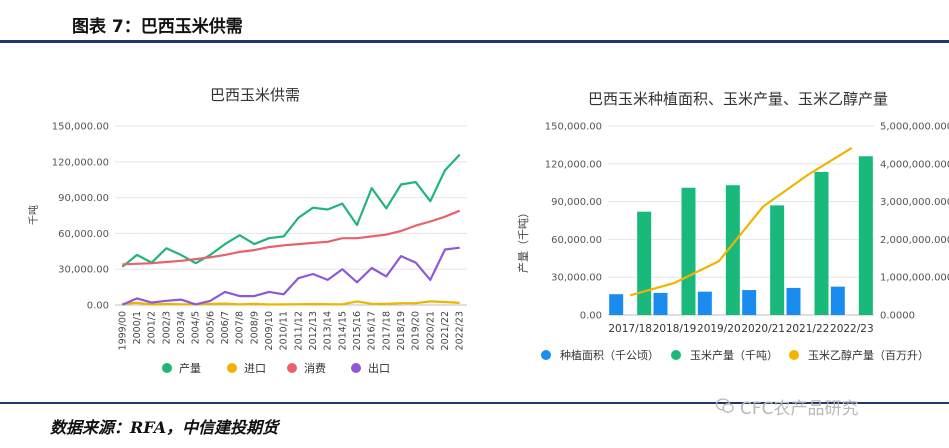 This screenshot has height=448, width=949. What do you see at coordinates (799, 409) in the screenshot?
I see `watermark: CFC农产品研究` at bounding box center [799, 409].